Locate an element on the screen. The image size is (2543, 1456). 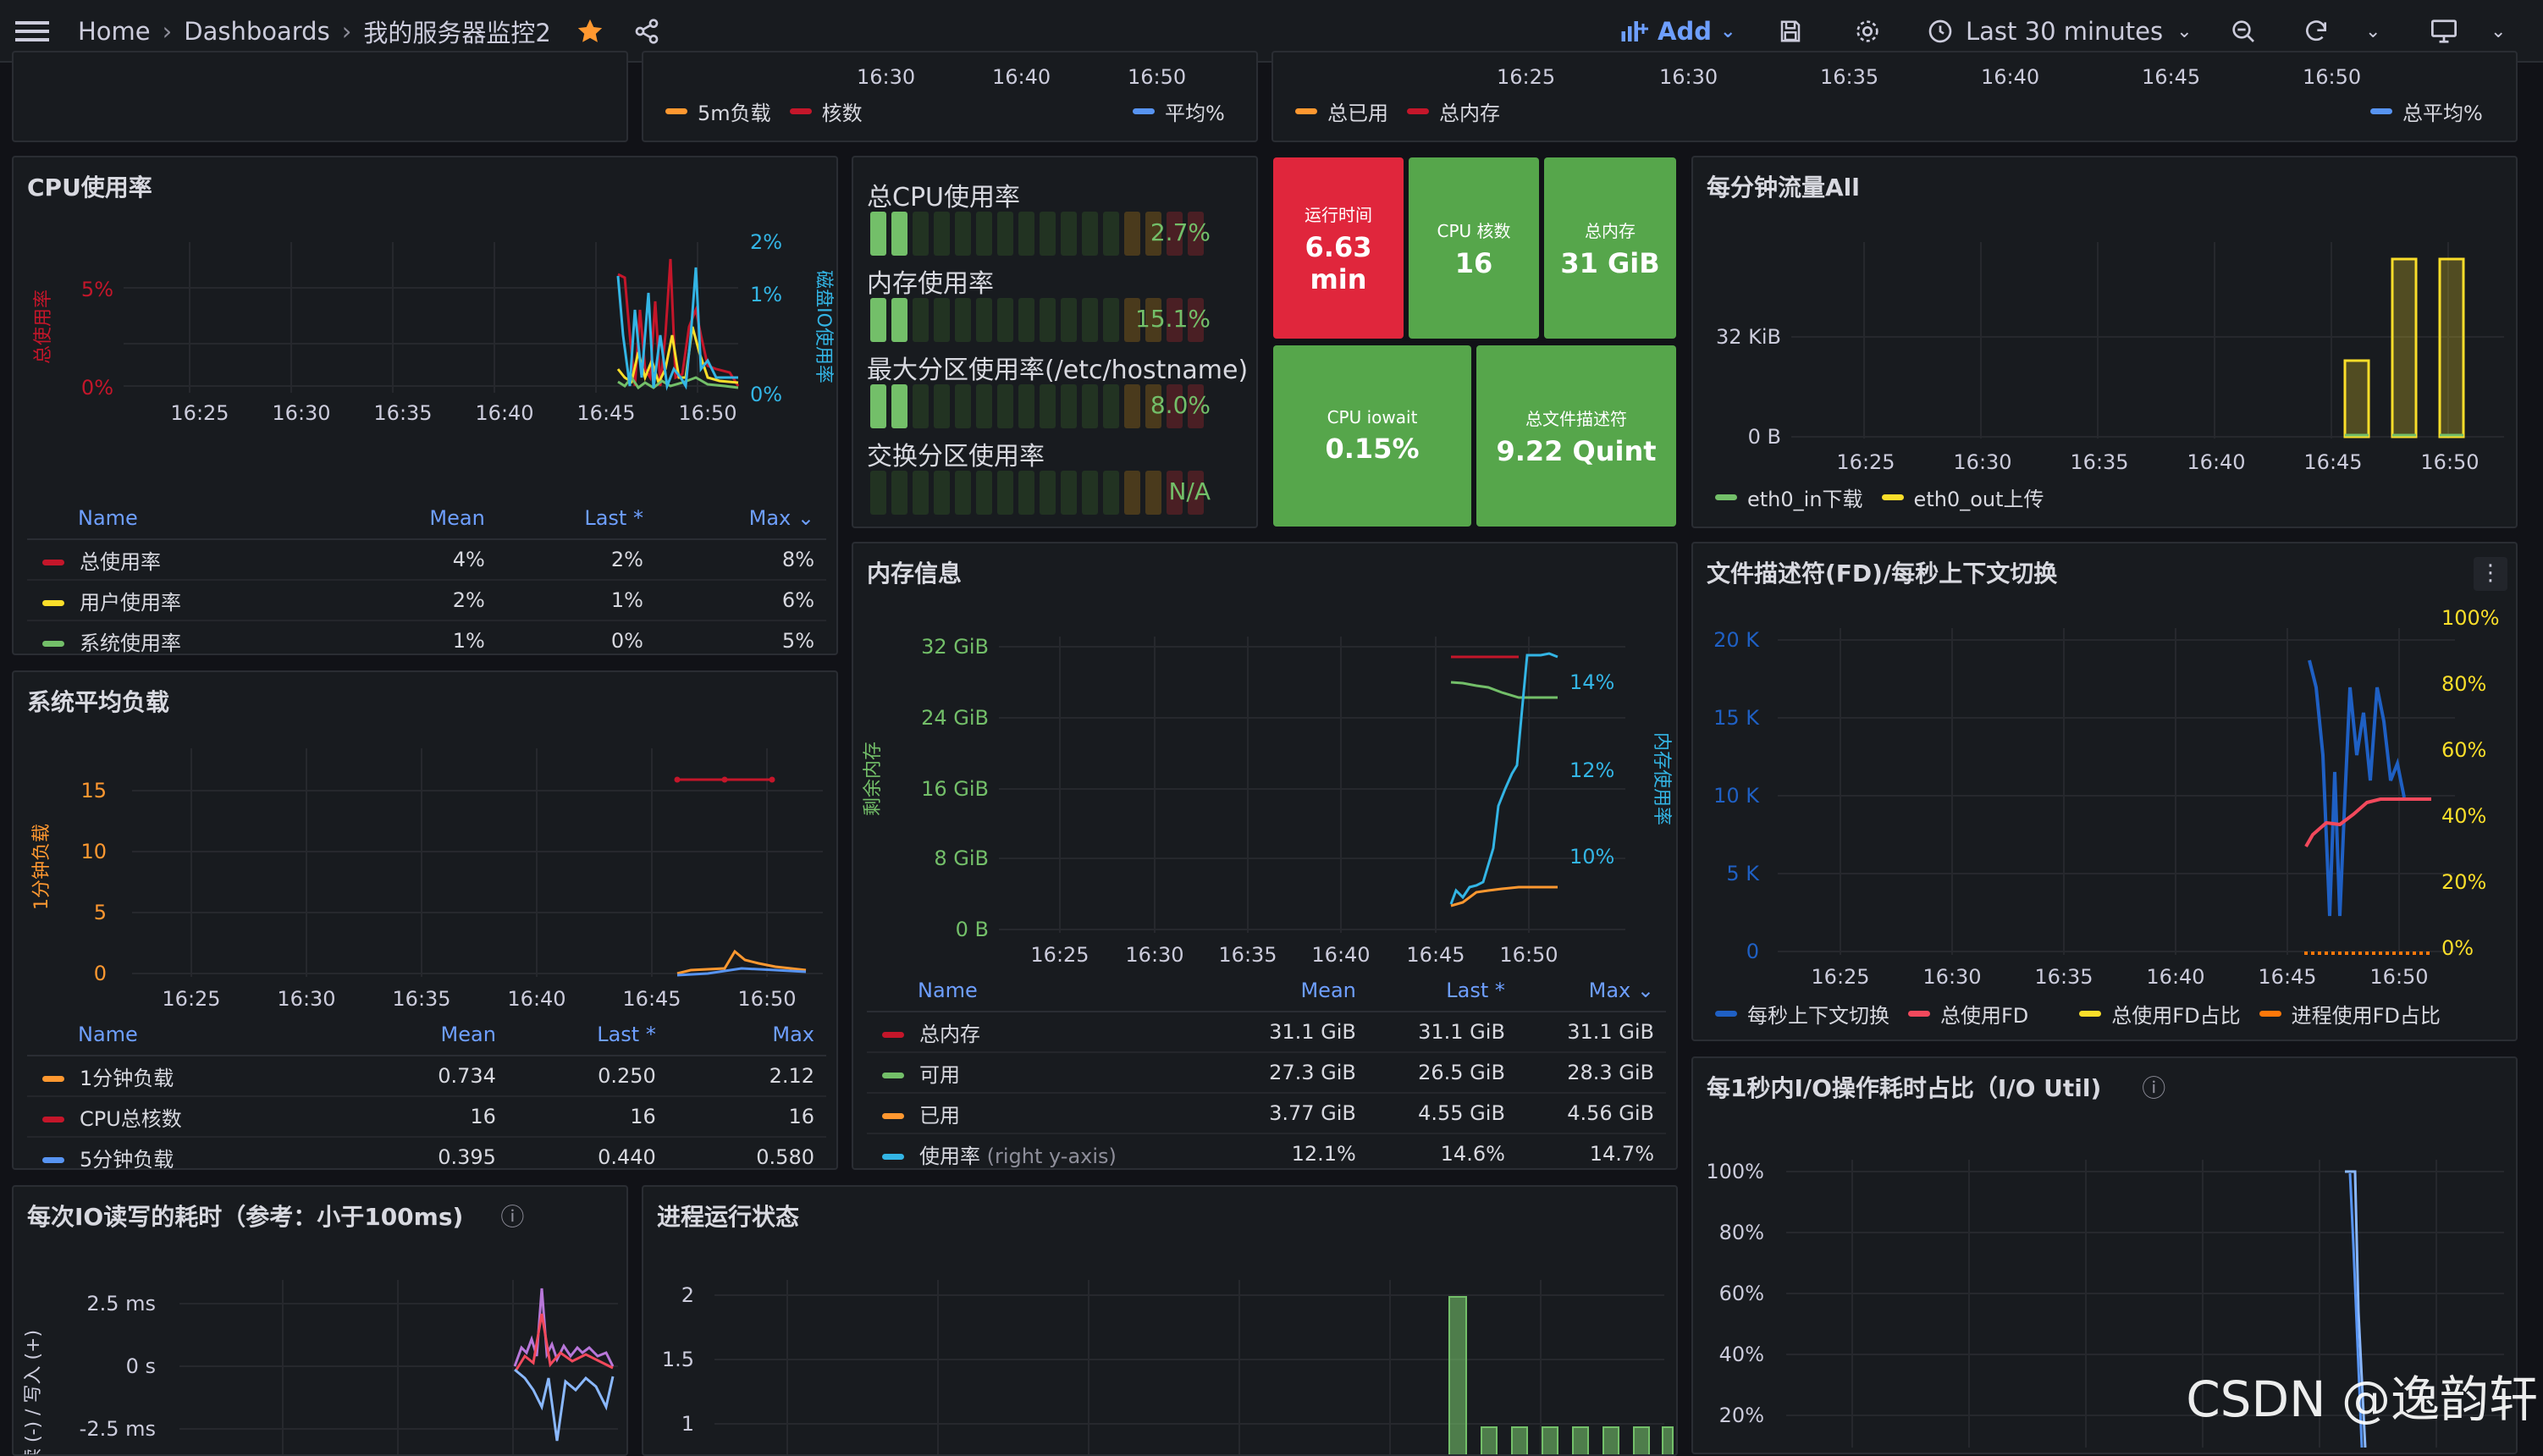
svg-text: 0 B is located at coordinates (1765, 437).